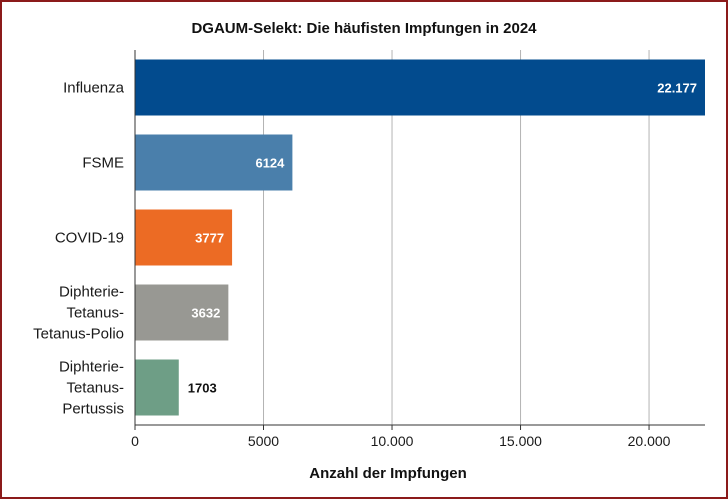 This screenshot has width=728, height=499. Describe the element at coordinates (91, 388) in the screenshot. I see `category-label: Diphterie-Tetanus-Pertussis` at that location.